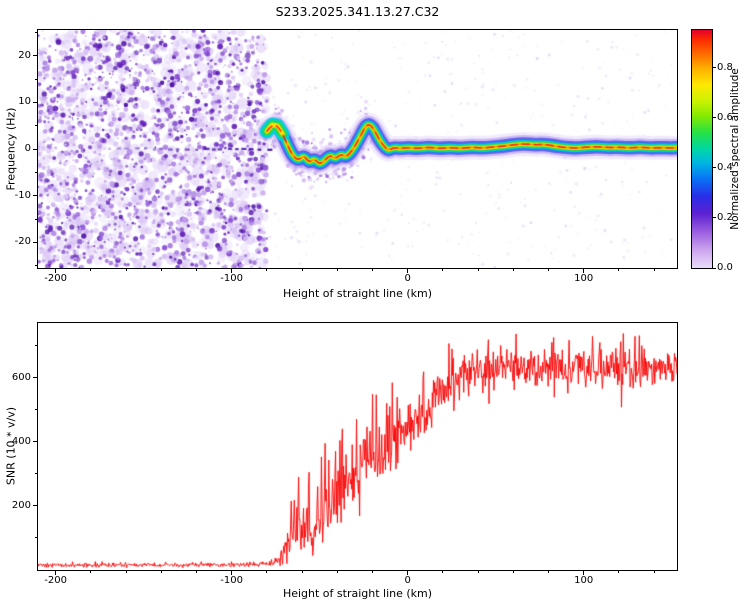  I want to click on colorbar, so click(702, 149).